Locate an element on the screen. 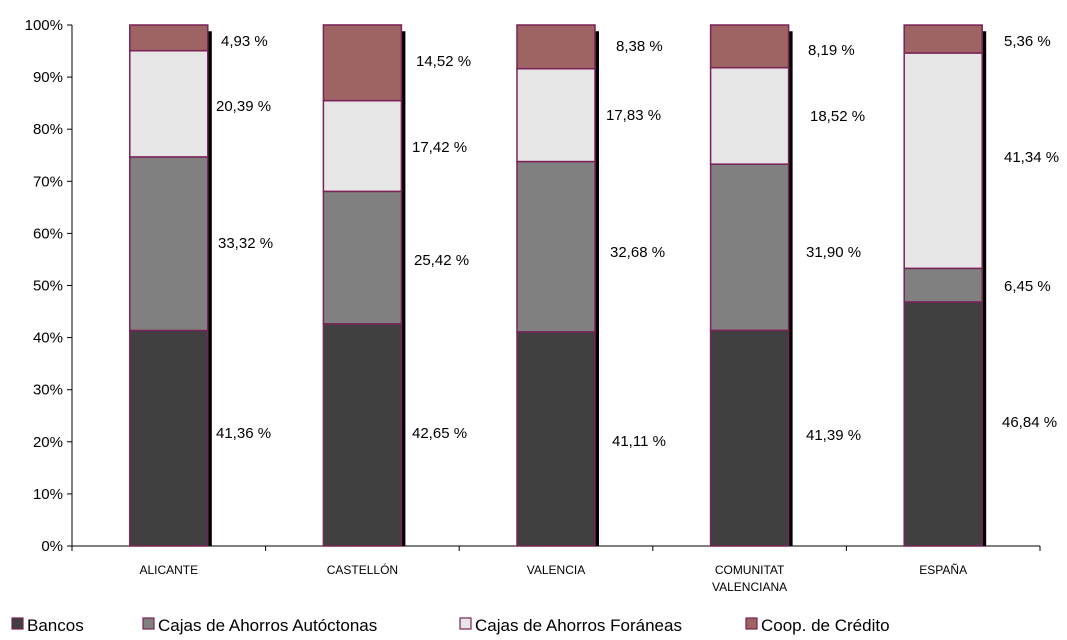 The width and height of the screenshot is (1067, 640). data-label: 18,52 % is located at coordinates (837, 116).